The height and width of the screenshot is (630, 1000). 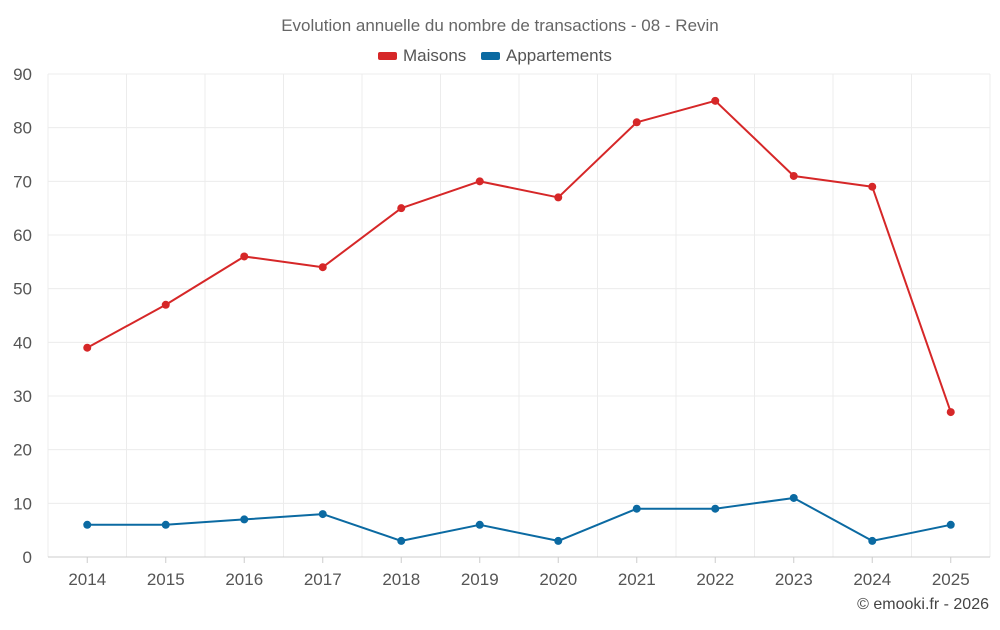 I want to click on legend-swatch-maisons, so click(x=387, y=56).